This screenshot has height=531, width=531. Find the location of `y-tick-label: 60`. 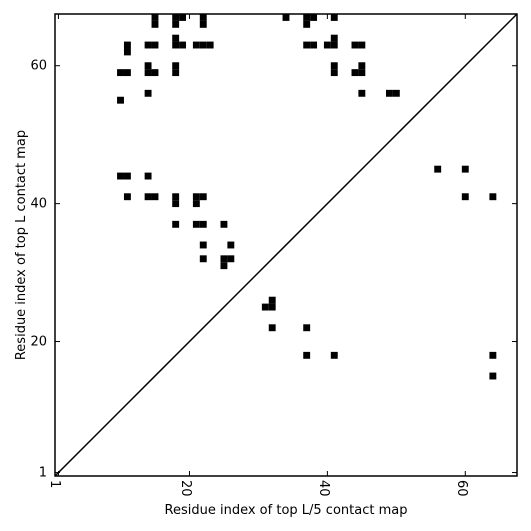

y-tick-label: 60 is located at coordinates (38, 66).